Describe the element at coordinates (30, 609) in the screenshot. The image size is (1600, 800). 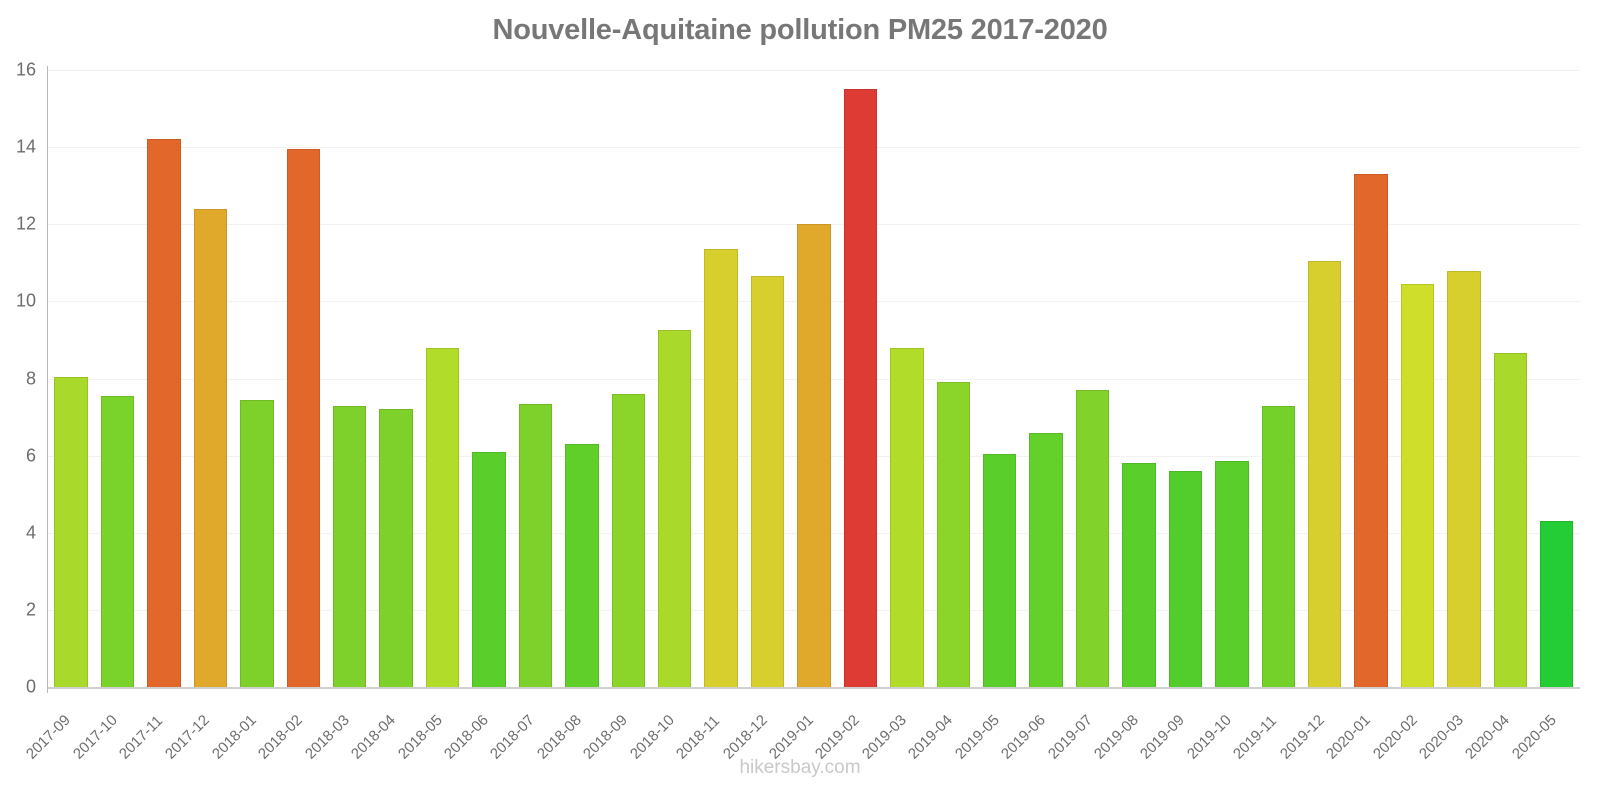
I see `y-axis-tick-label: 2` at that location.